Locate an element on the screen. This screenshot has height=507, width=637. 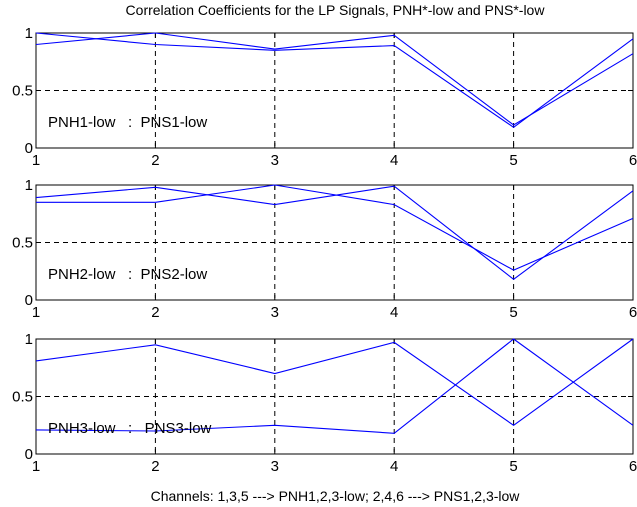
panel-annotation: PNH1-low : PNS1-low is located at coordinates (127, 122).